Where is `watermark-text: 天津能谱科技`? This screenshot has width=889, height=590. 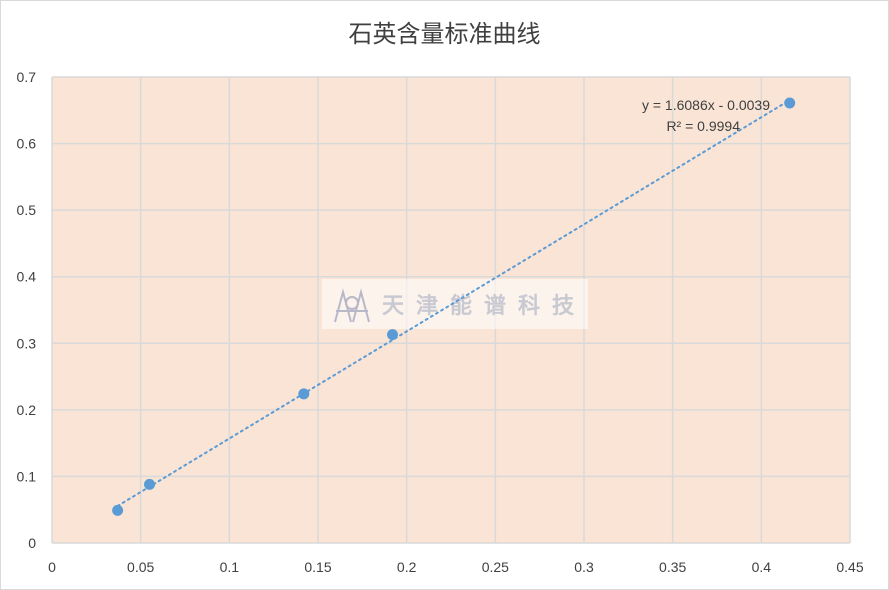
watermark-text: 天津能谱科技 is located at coordinates (484, 306).